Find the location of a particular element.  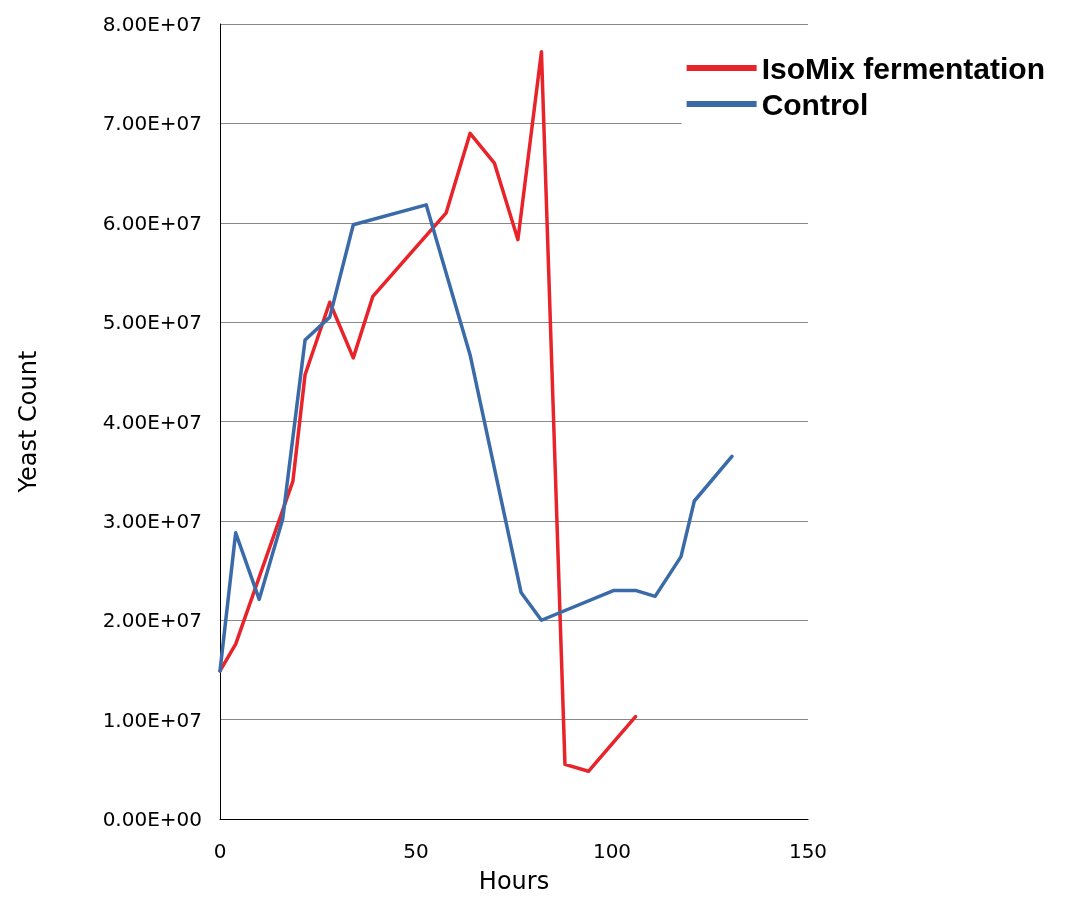

y-tick-label: 5.00E+07 is located at coordinates (152, 322).